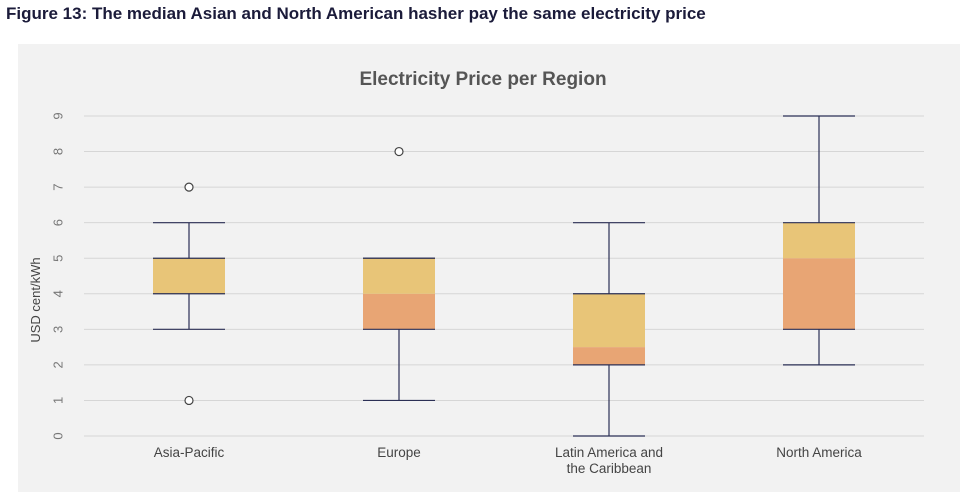  I want to click on y-tick-label: 7, so click(58, 186).